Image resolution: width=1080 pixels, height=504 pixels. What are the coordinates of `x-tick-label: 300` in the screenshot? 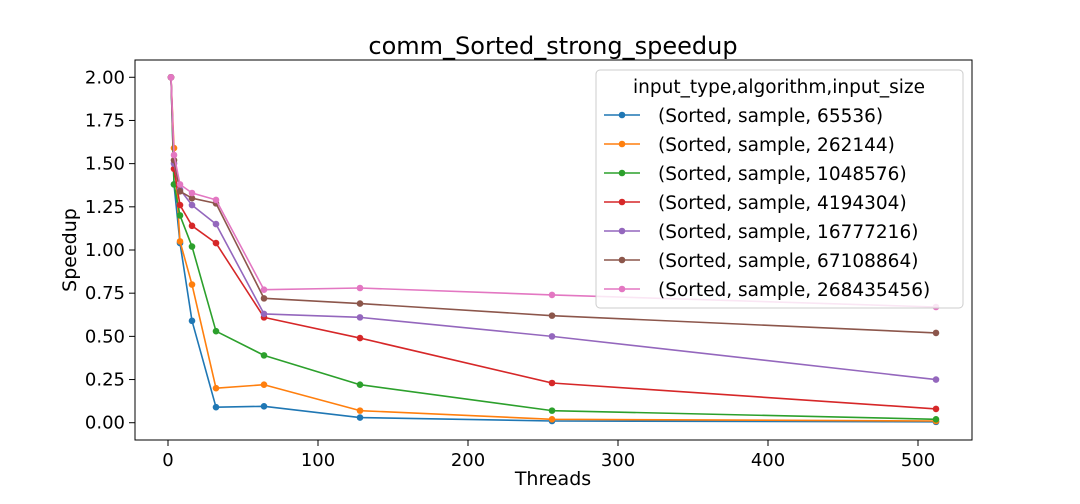 It's located at (618, 460).